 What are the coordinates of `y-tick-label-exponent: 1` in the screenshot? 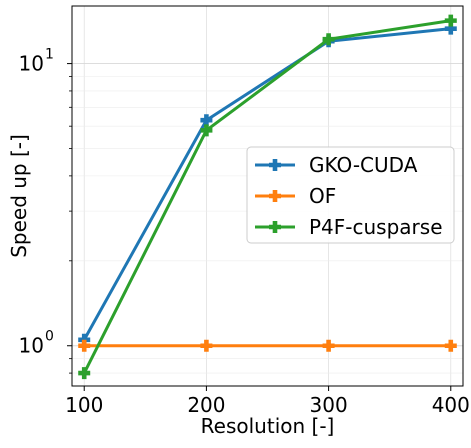 It's located at (49, 55).